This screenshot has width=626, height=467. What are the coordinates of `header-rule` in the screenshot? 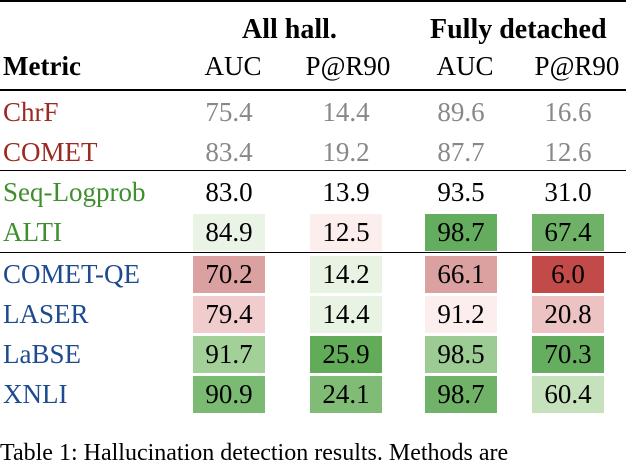 It's located at (313, 90).